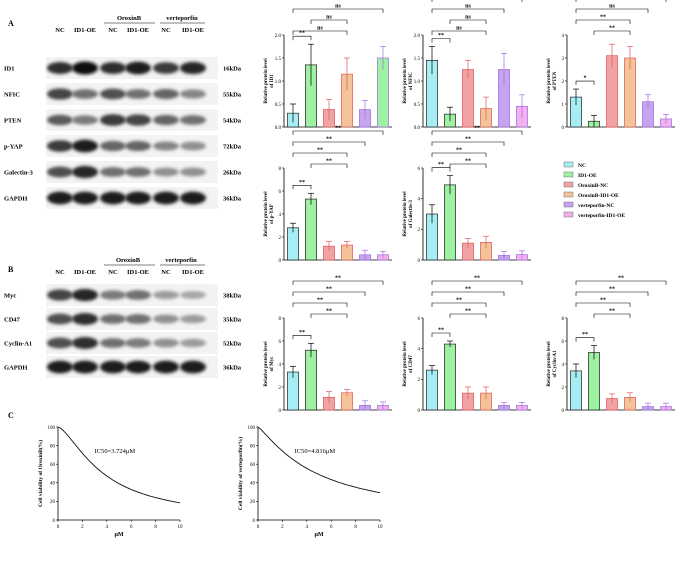 The image size is (685, 561). Describe the element at coordinates (563, 105) in the screenshot. I see `y-tick-label: 1` at that location.